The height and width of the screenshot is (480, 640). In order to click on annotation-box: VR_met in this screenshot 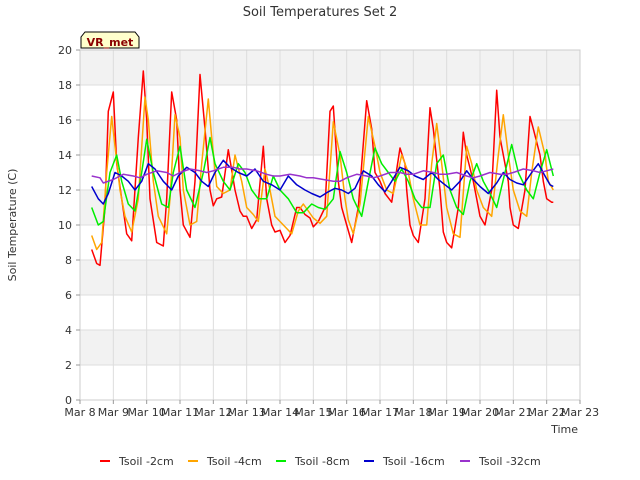, I will do `click(110, 40)`.